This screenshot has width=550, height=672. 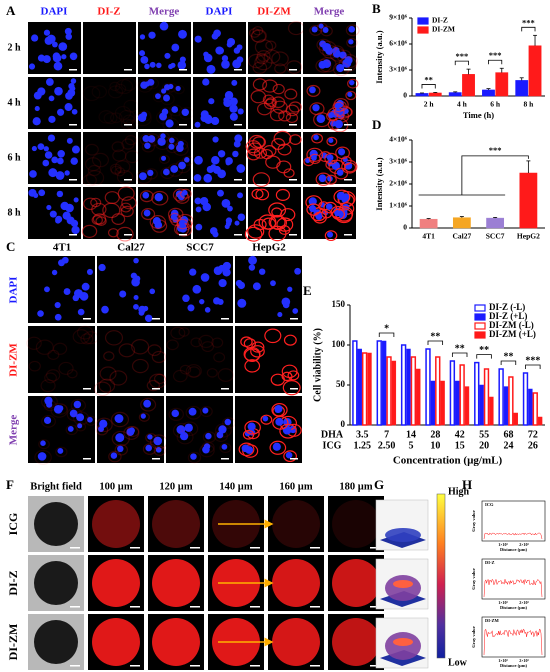 I want to click on y-tick-label: 6×10⁶, so click(x=398, y=43).